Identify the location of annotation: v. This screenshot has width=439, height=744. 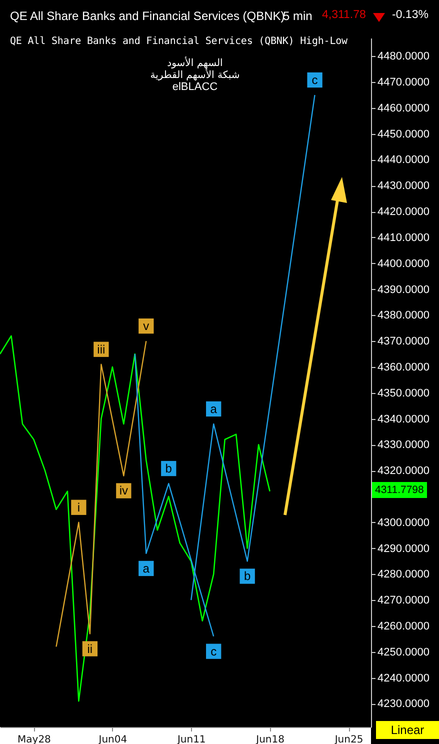
(146, 326).